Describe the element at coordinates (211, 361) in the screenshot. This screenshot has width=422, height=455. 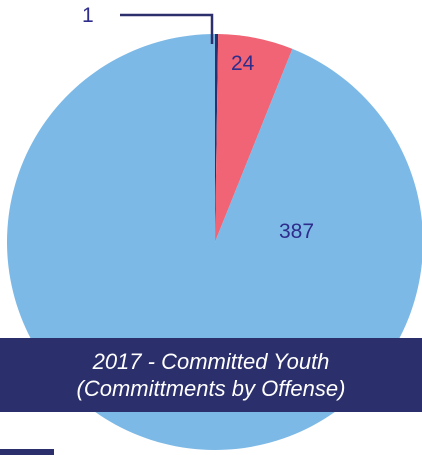
I see `chart-title-line-1: 2017 - Committed Youth` at that location.